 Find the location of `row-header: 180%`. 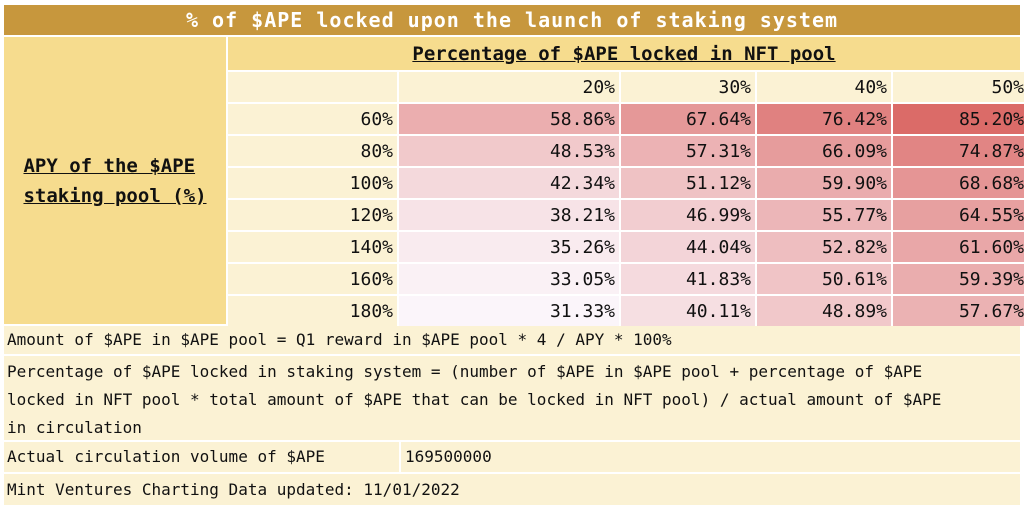

row-header: 180% is located at coordinates (312, 311).